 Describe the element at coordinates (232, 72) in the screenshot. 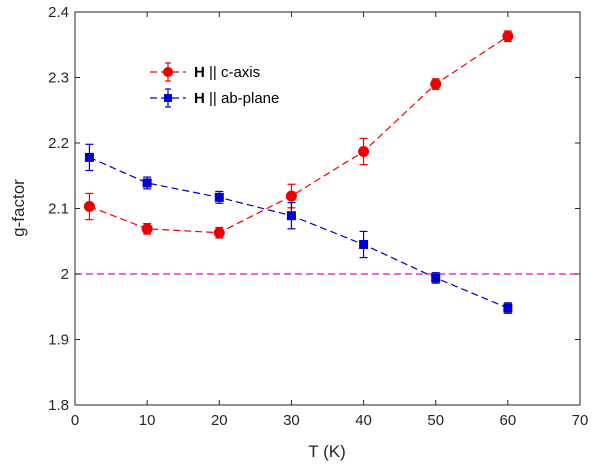

I see `legend-label-rest: || c-axis` at that location.